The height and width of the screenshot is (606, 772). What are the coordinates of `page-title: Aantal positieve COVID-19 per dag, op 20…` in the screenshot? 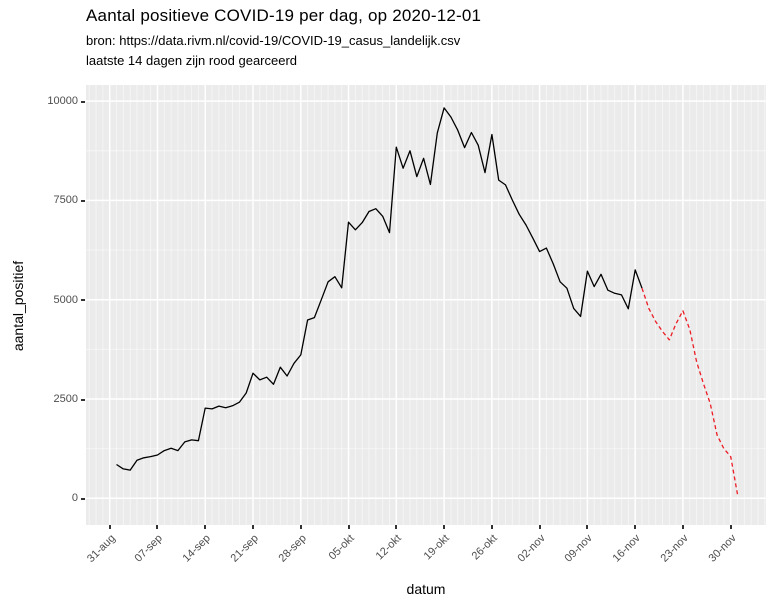 It's located at (284, 15).